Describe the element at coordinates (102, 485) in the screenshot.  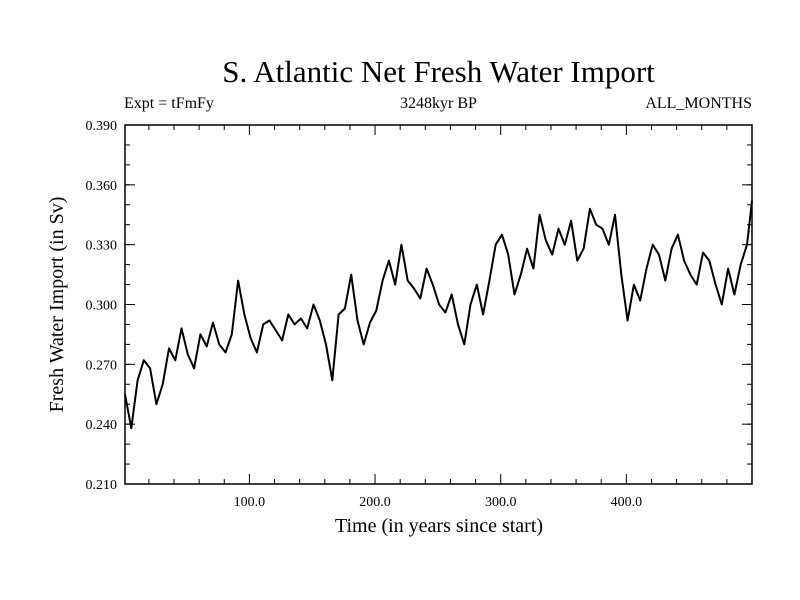
I see `y-tick-label: 0.210` at that location.